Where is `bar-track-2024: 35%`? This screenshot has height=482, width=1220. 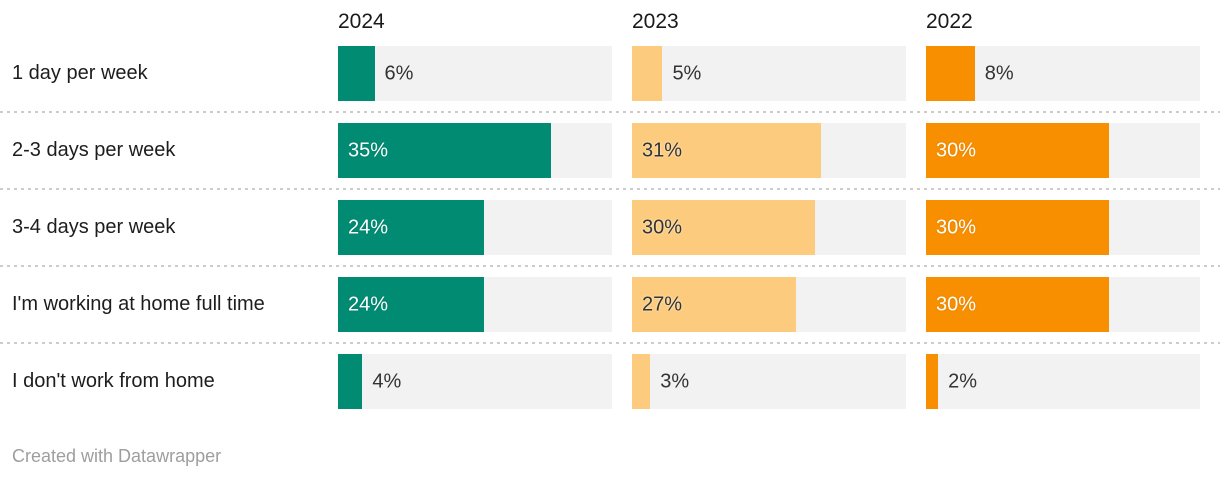
bar-track-2024: 35% is located at coordinates (475, 150).